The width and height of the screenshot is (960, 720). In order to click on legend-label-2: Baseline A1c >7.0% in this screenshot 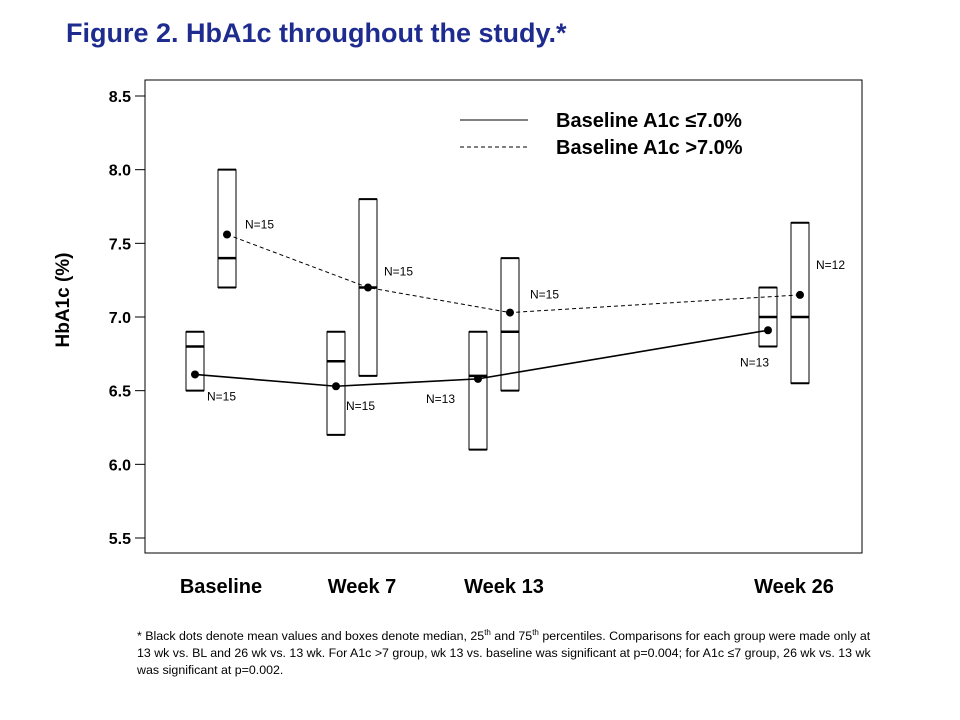, I will do `click(649, 148)`.